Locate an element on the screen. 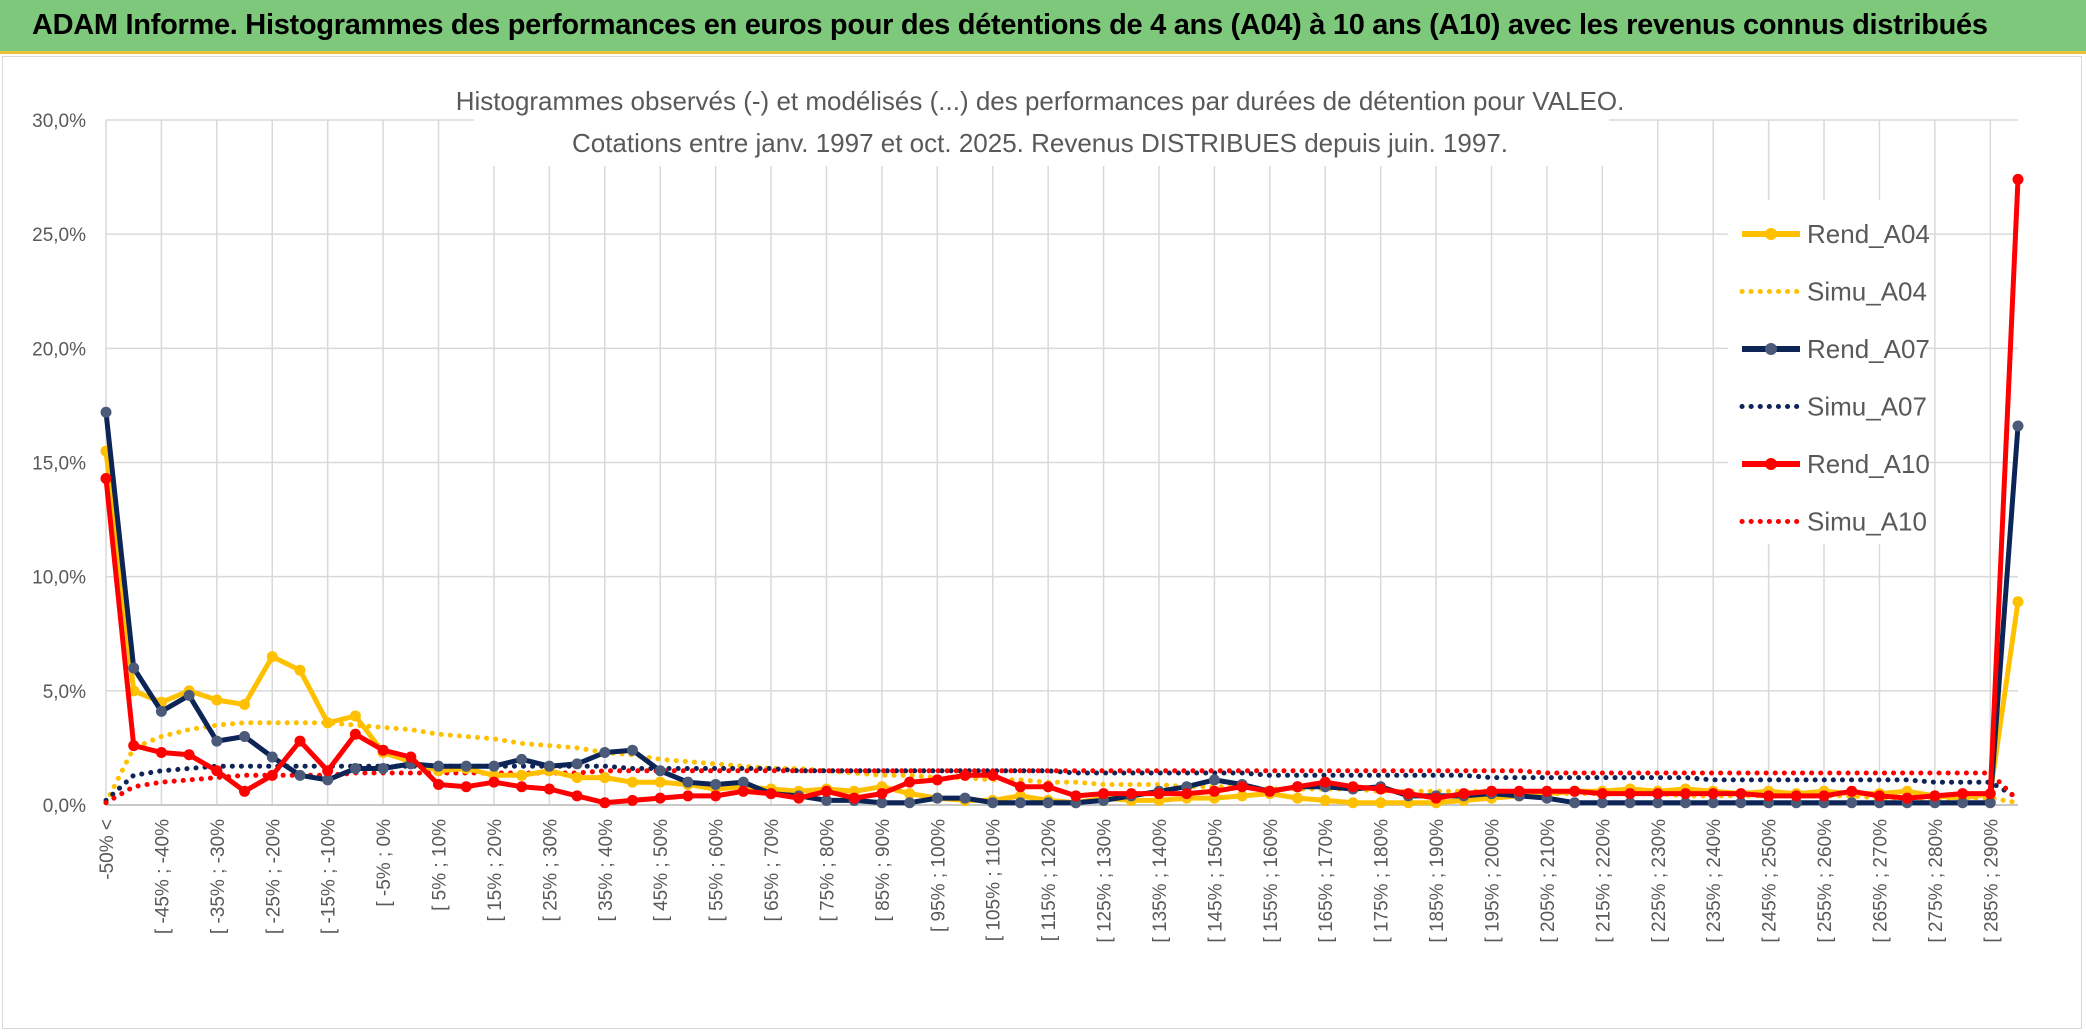  x-tick-label: [ 245% ; 250% is located at coordinates (1770, 881).